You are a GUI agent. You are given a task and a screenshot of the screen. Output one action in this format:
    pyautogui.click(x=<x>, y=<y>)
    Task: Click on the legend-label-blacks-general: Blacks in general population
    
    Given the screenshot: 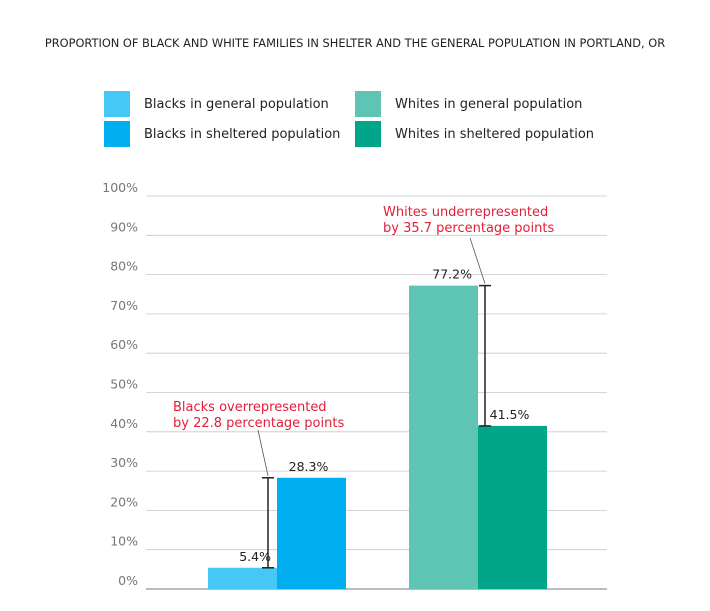 What is the action you would take?
    pyautogui.click(x=236, y=104)
    